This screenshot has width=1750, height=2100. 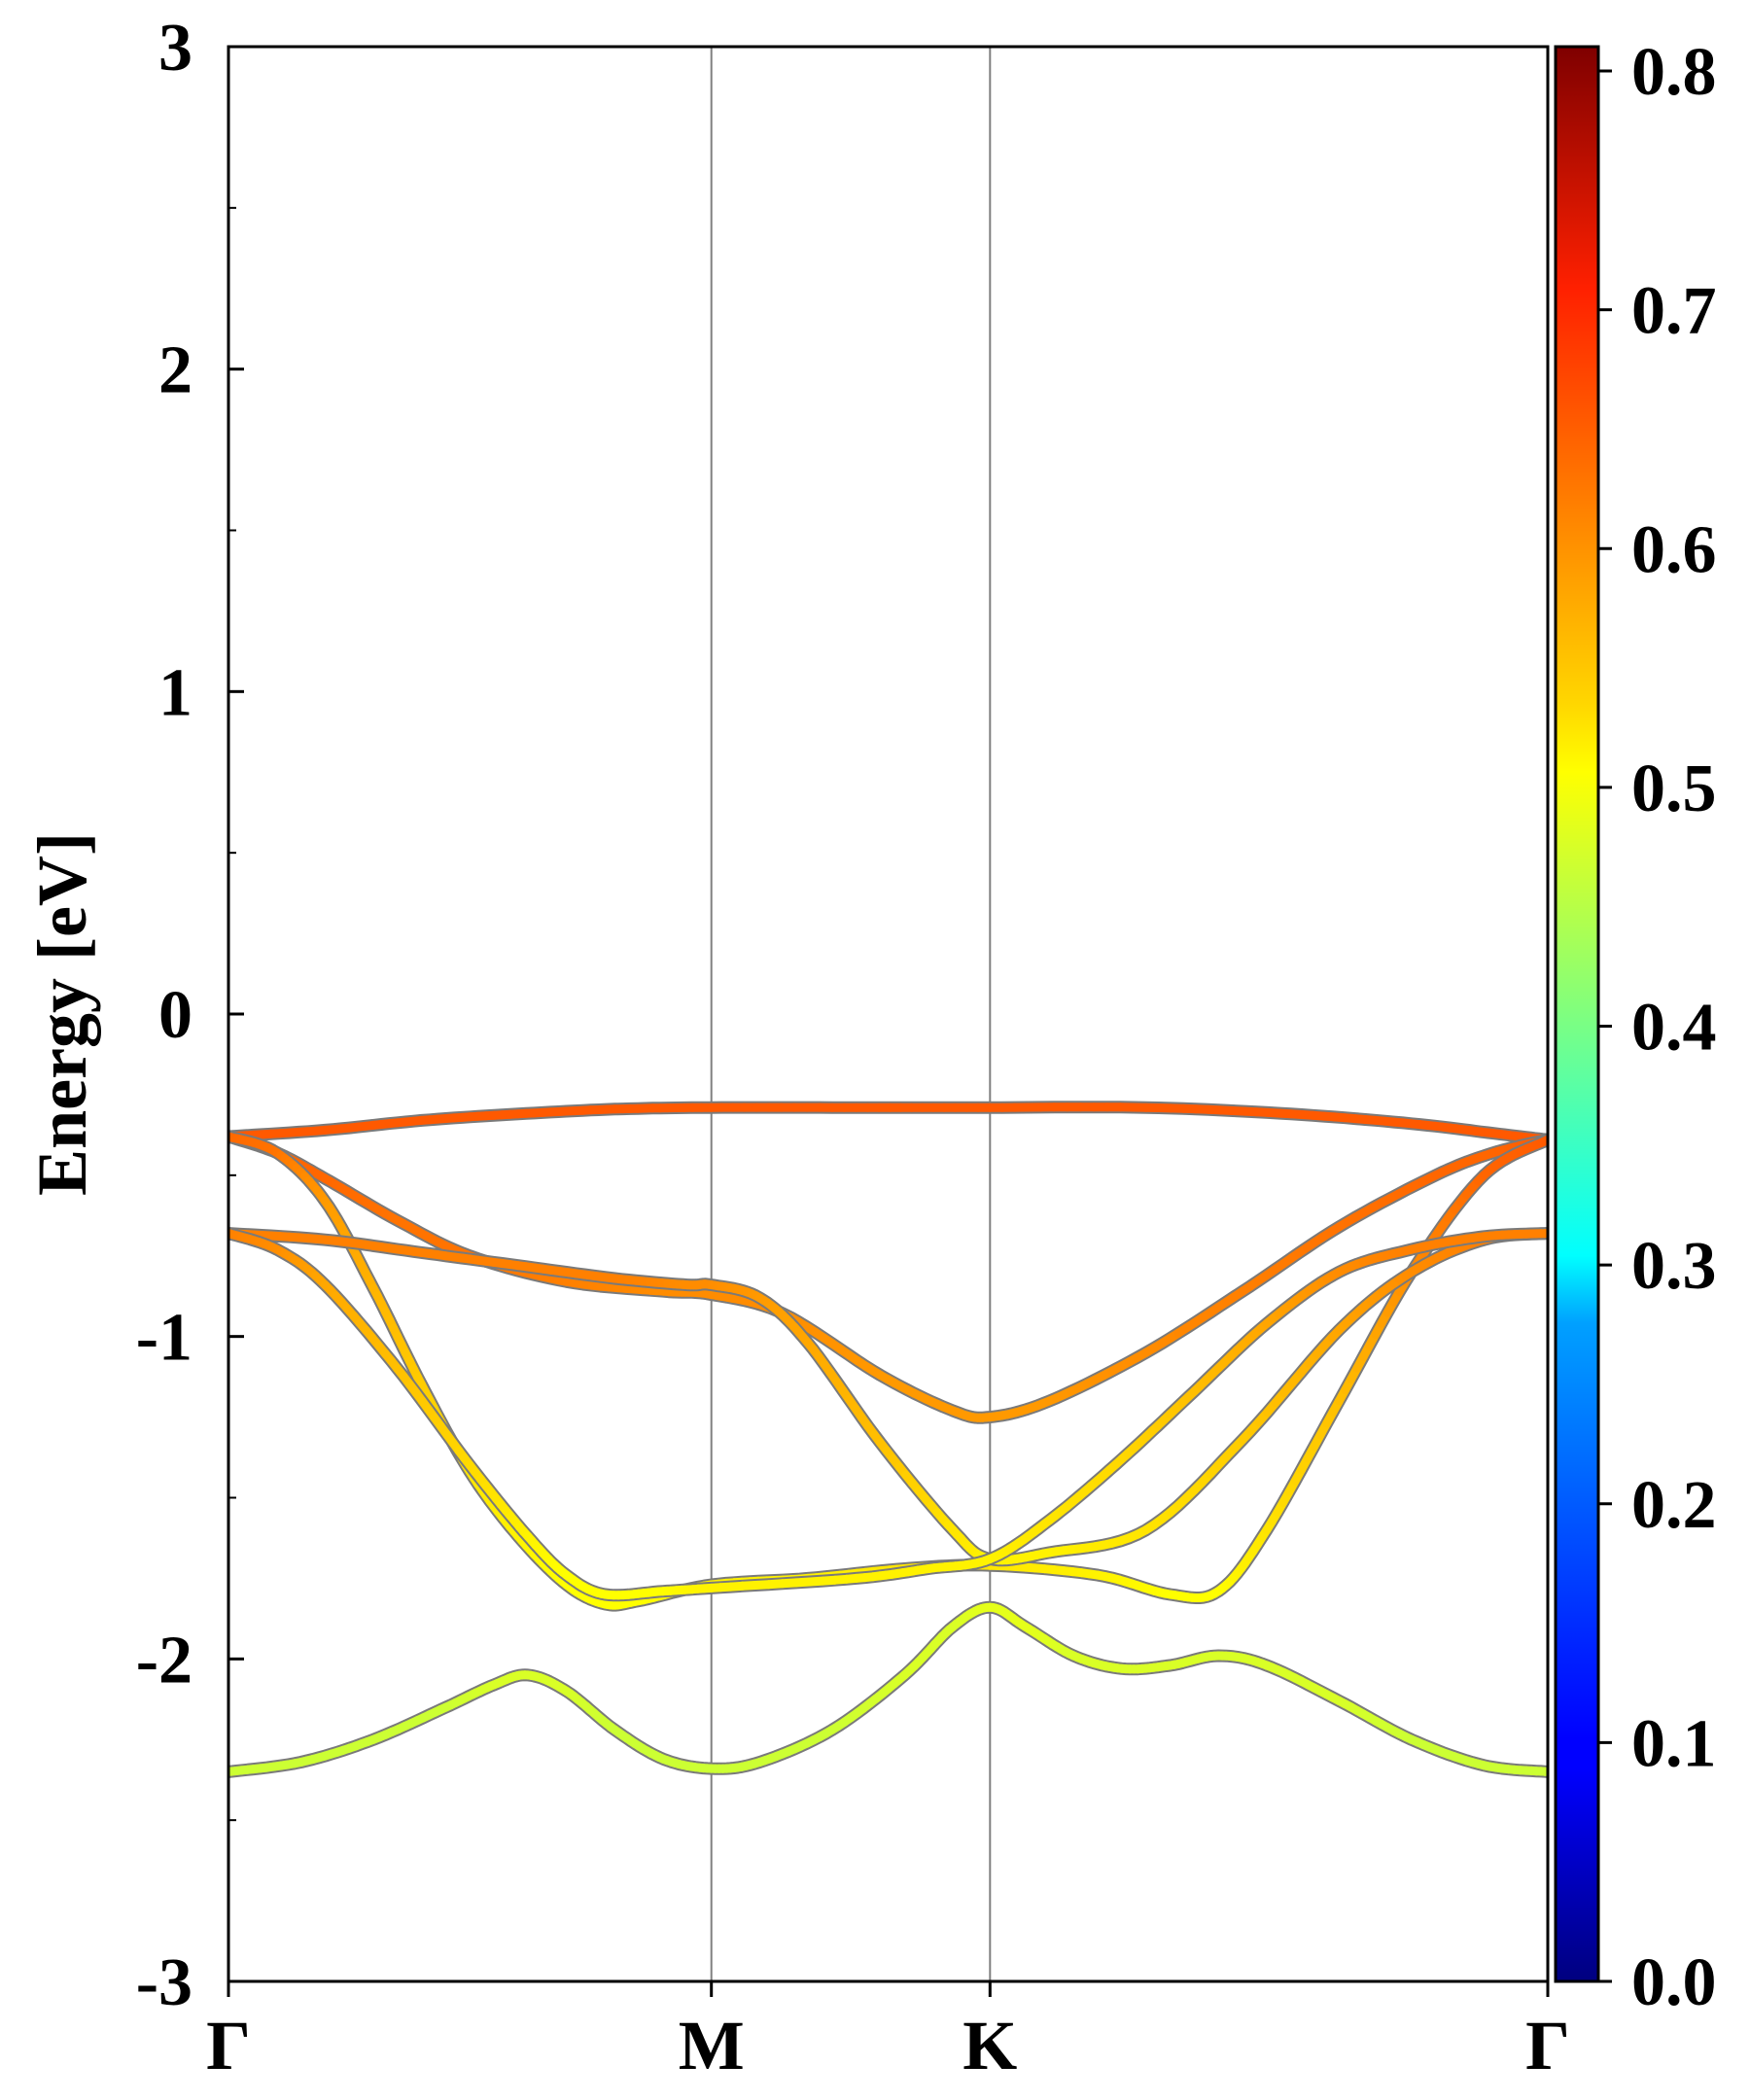 I want to click on y-tick-label: -1, so click(x=164, y=1338).